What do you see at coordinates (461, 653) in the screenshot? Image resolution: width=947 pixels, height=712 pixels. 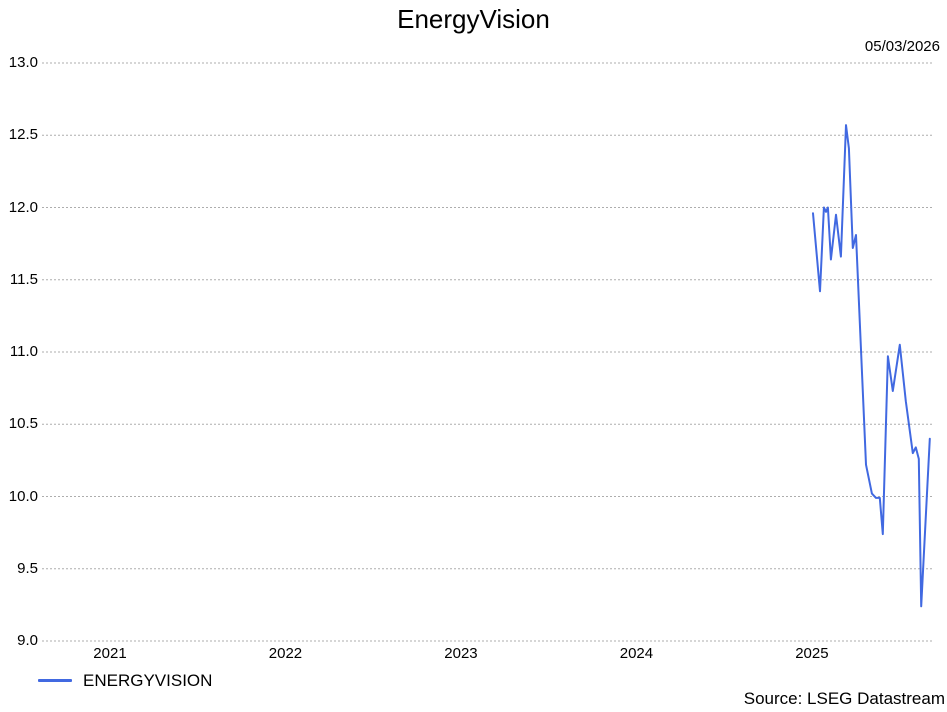 I see `x-tick-label: 2023` at bounding box center [461, 653].